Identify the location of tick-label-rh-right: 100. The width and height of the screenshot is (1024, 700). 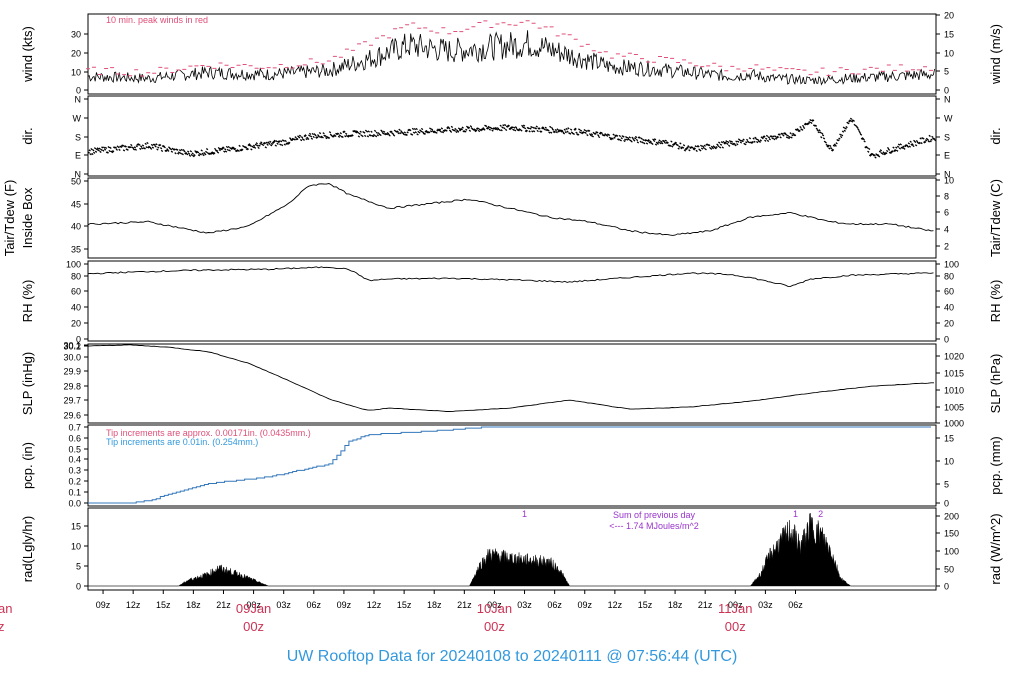
(951, 265).